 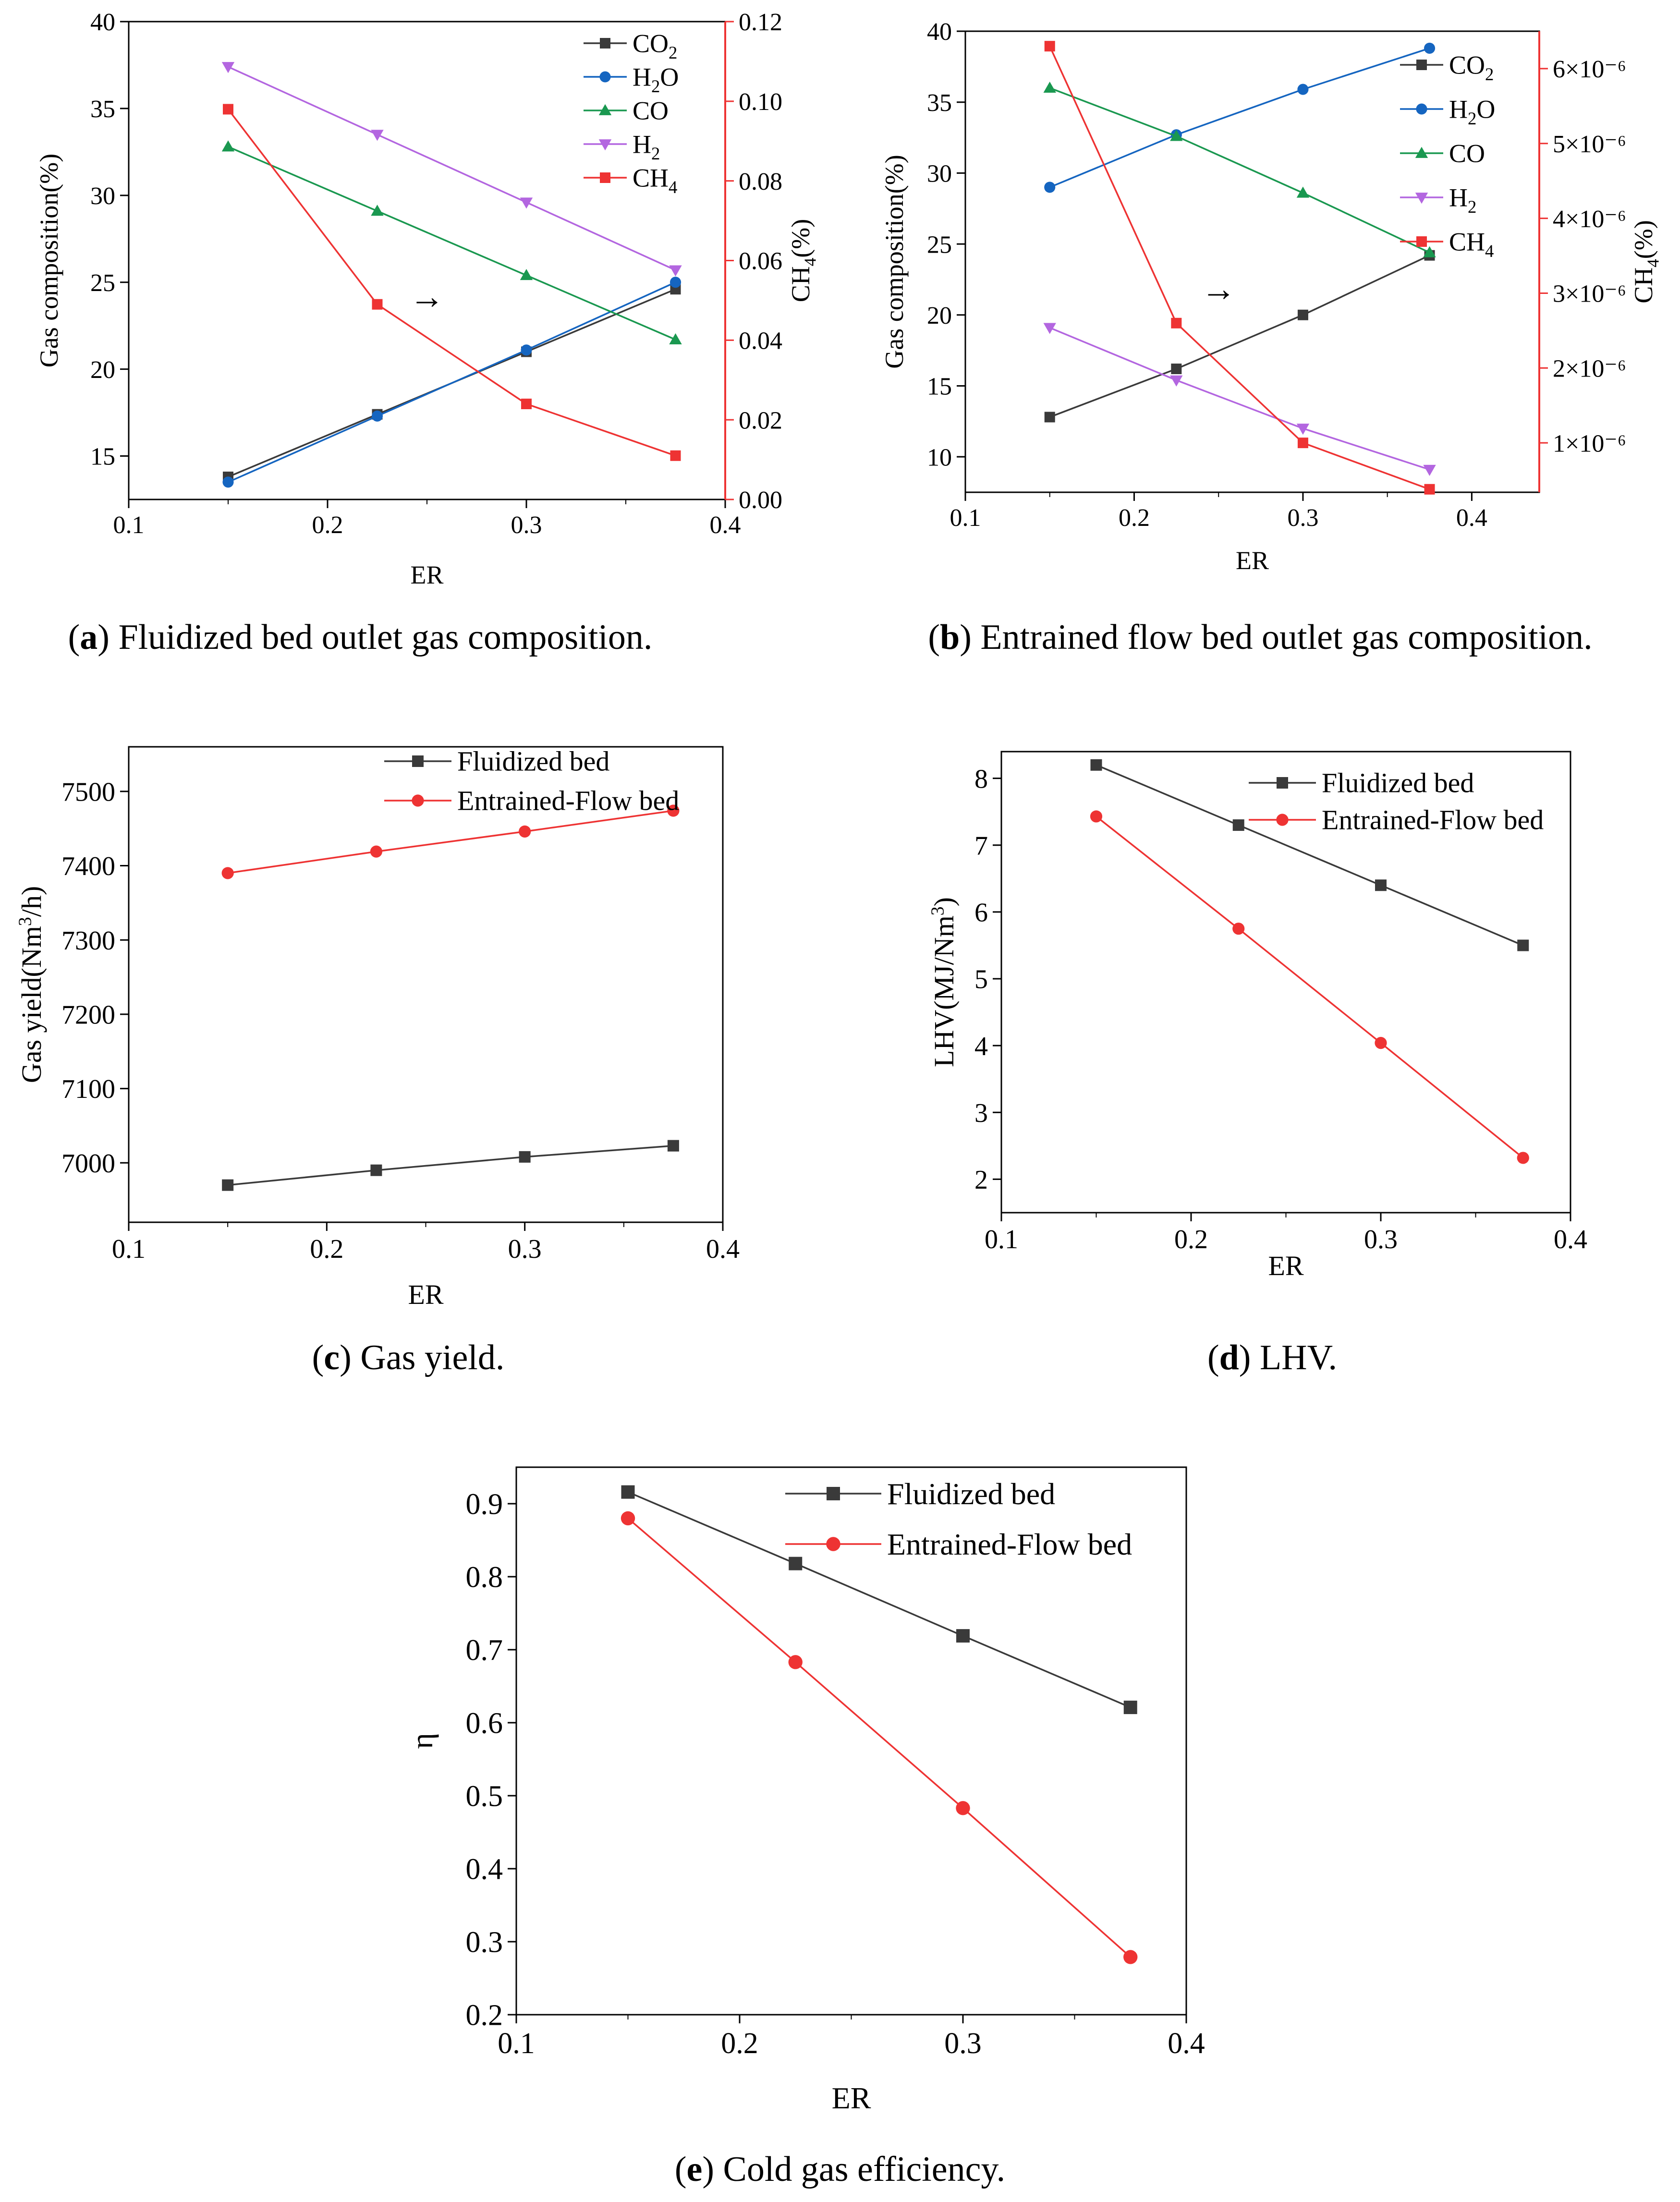 What do you see at coordinates (646, 146) in the screenshot?
I see `chart-a-legend-label: H2` at bounding box center [646, 146].